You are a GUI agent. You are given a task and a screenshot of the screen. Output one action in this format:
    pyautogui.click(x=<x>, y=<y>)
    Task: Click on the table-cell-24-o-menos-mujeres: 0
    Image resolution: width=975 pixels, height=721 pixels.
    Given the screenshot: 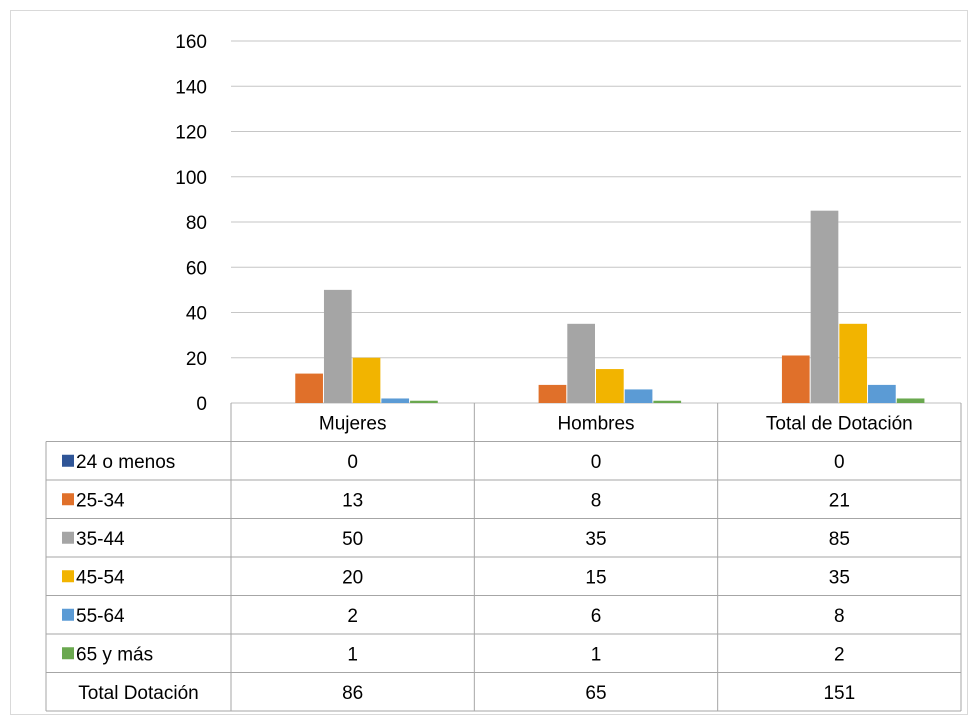 What is the action you would take?
    pyautogui.click(x=352, y=462)
    